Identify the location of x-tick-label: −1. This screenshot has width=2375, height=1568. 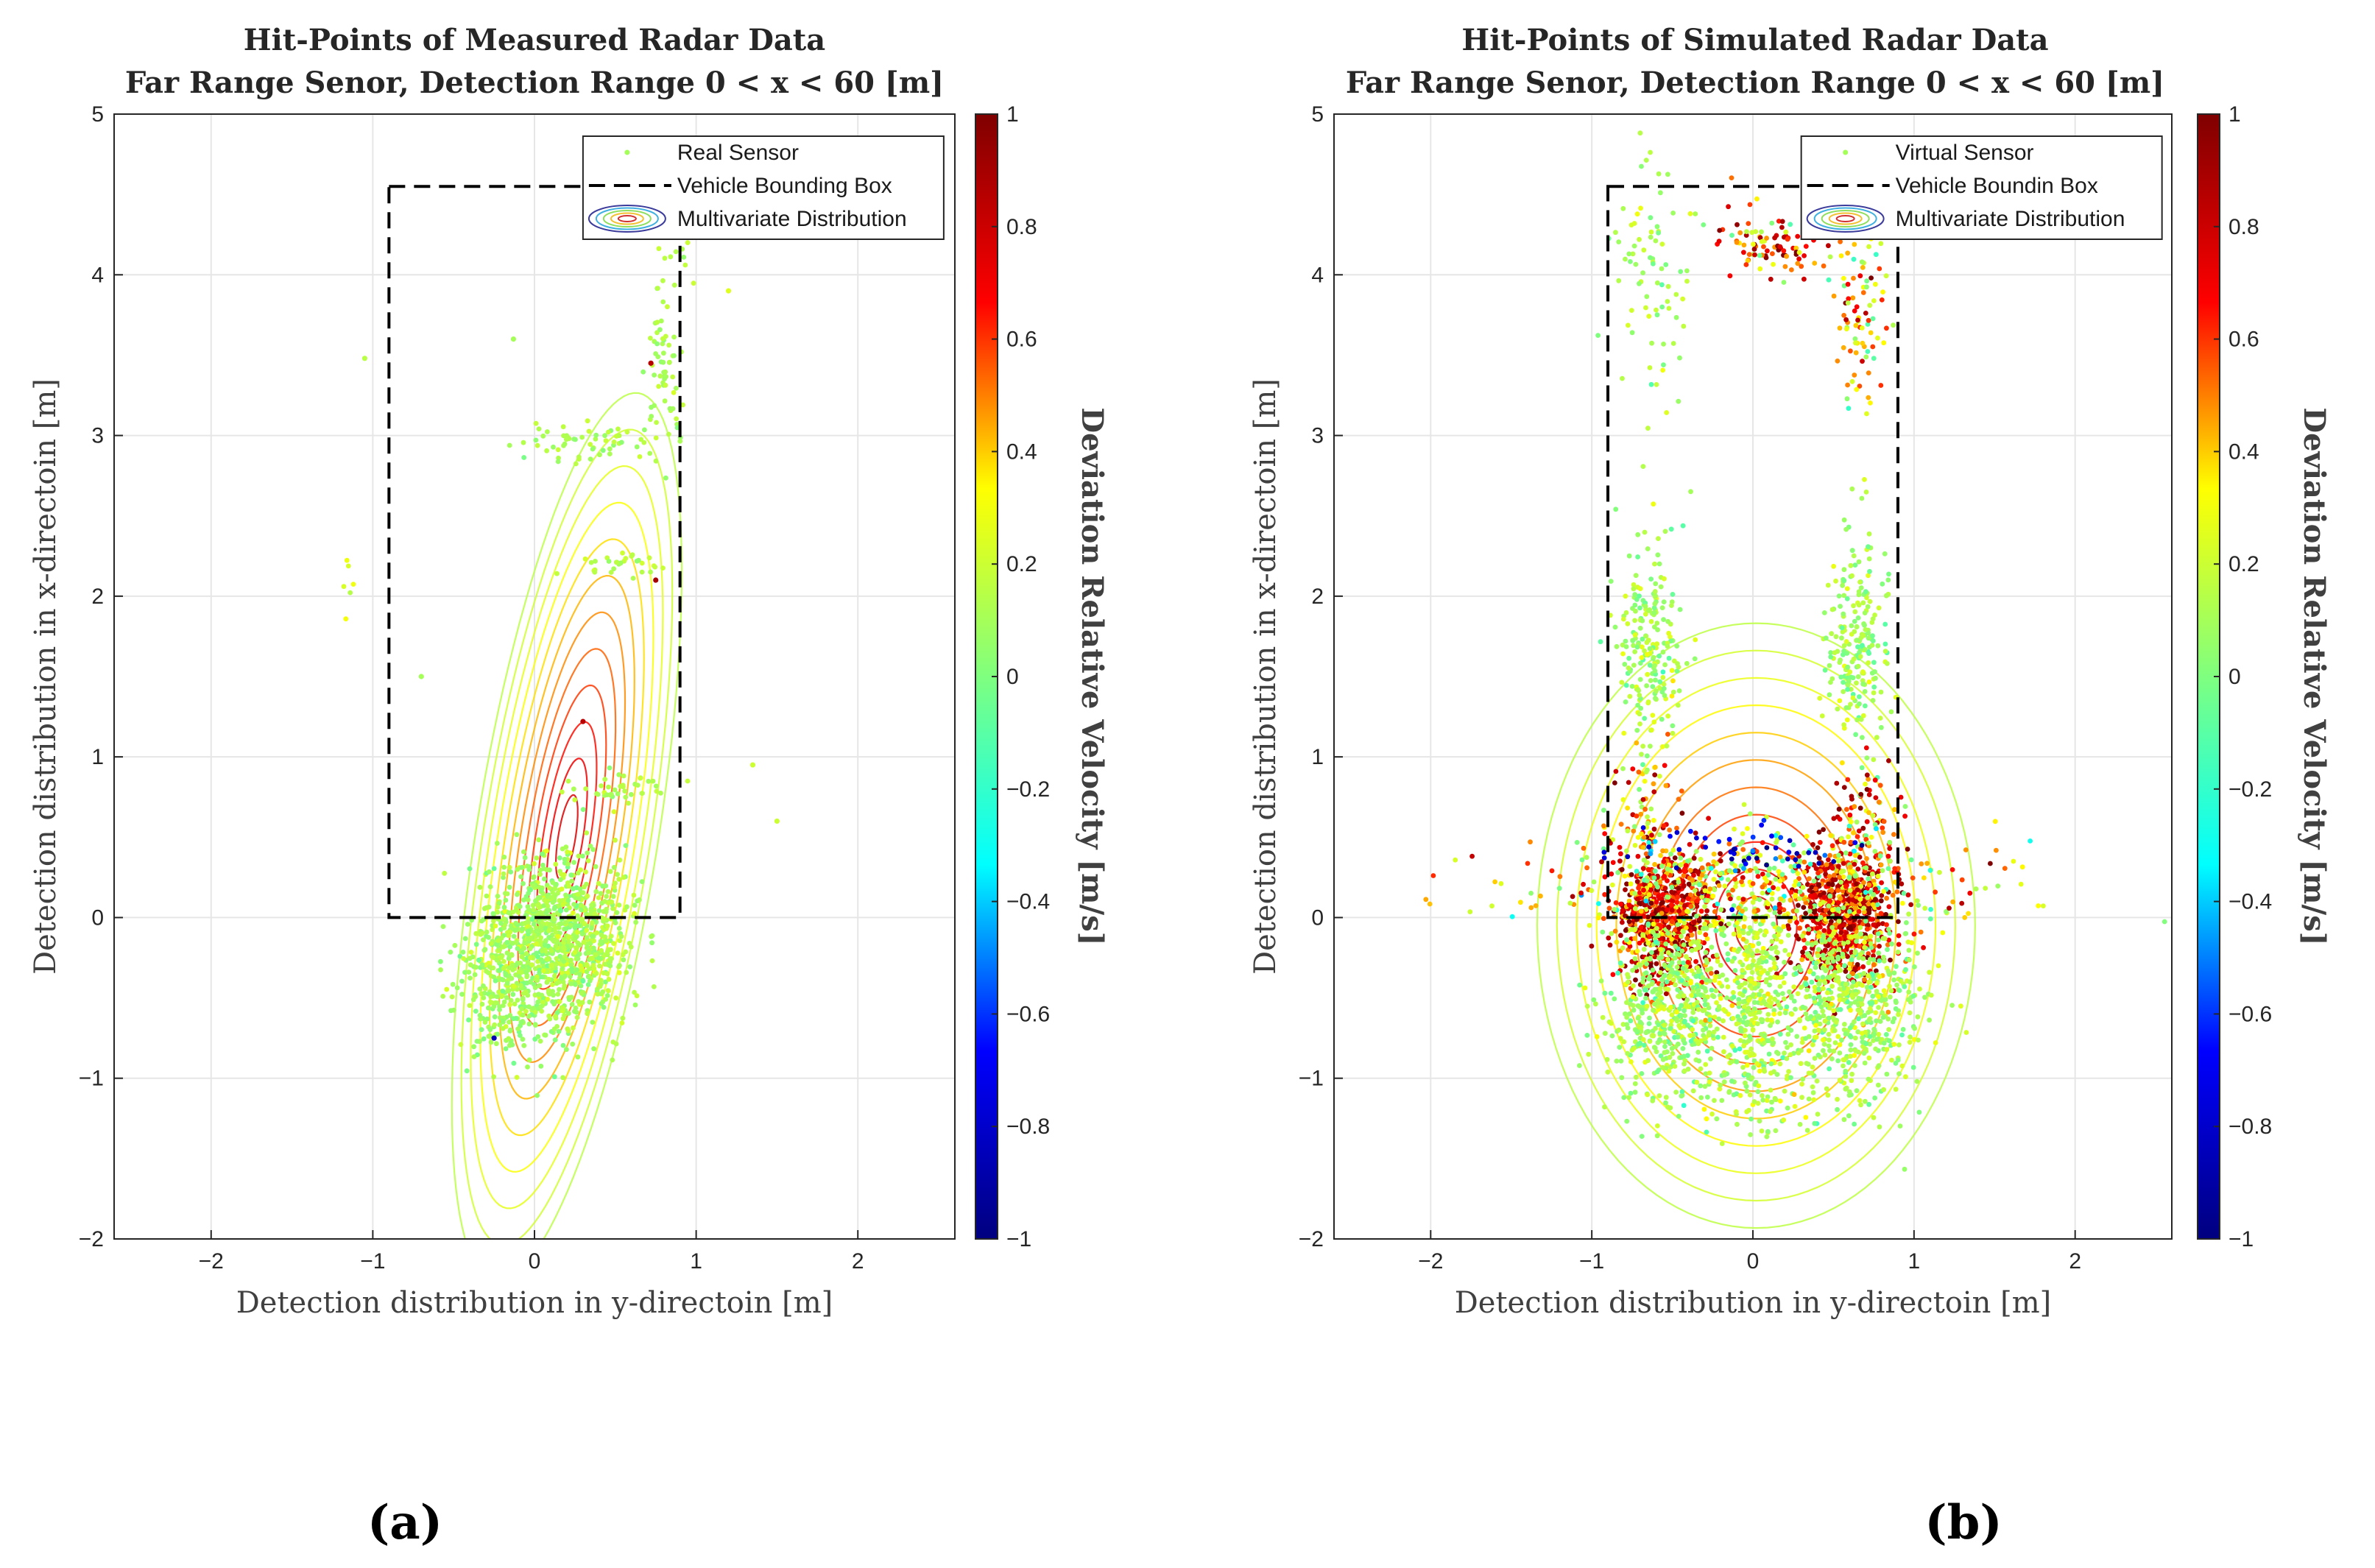
(372, 1262).